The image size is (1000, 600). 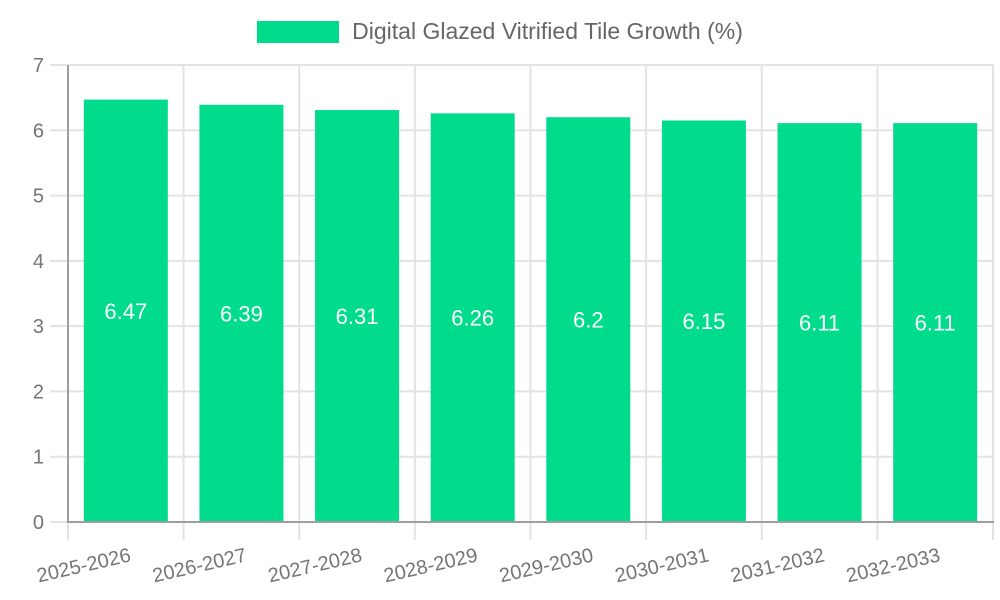 What do you see at coordinates (84, 565) in the screenshot?
I see `x-tick-label: 2025-2026` at bounding box center [84, 565].